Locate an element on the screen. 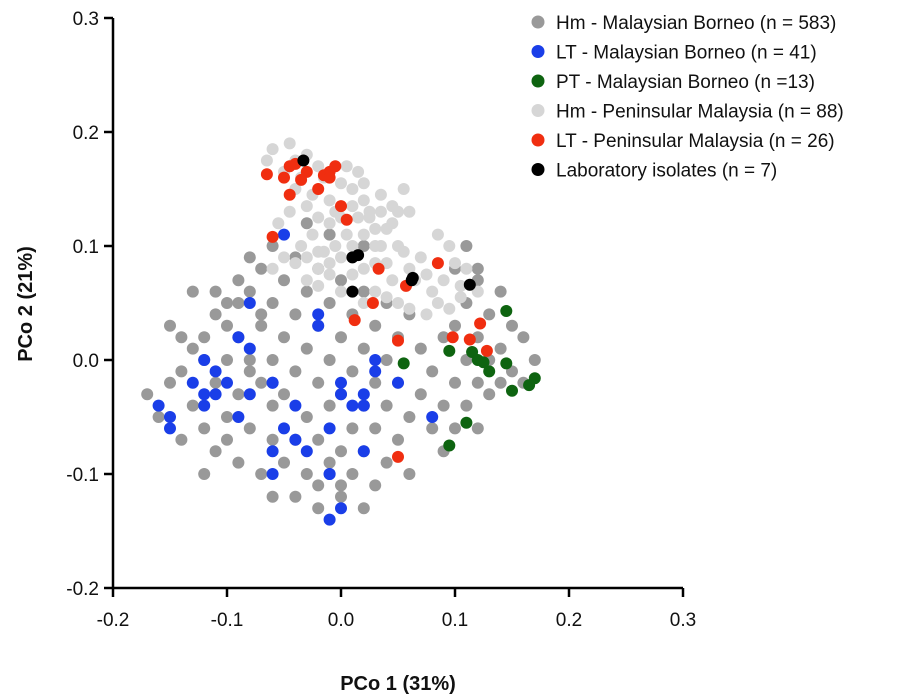 The image size is (922, 696). legend-label-1: LT - Malaysian Borneo (n = 41) is located at coordinates (686, 53).